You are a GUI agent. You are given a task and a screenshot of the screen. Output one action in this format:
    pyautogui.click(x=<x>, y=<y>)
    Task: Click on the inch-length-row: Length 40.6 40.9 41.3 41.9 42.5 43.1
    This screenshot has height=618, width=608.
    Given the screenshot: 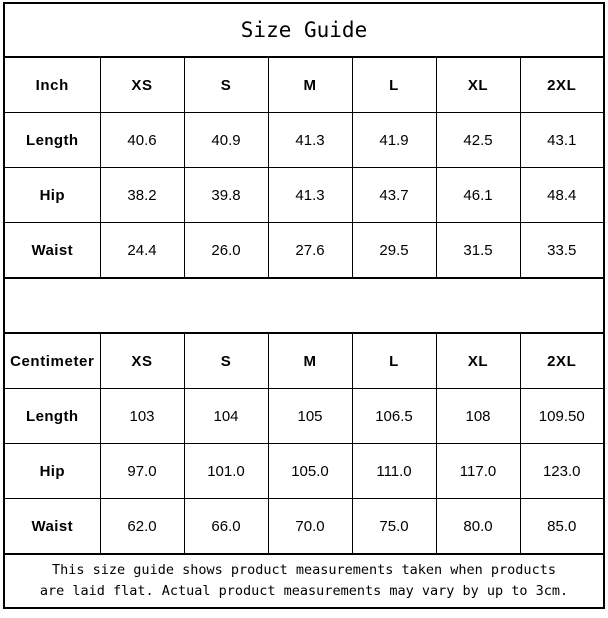 What is the action you would take?
    pyautogui.click(x=304, y=140)
    